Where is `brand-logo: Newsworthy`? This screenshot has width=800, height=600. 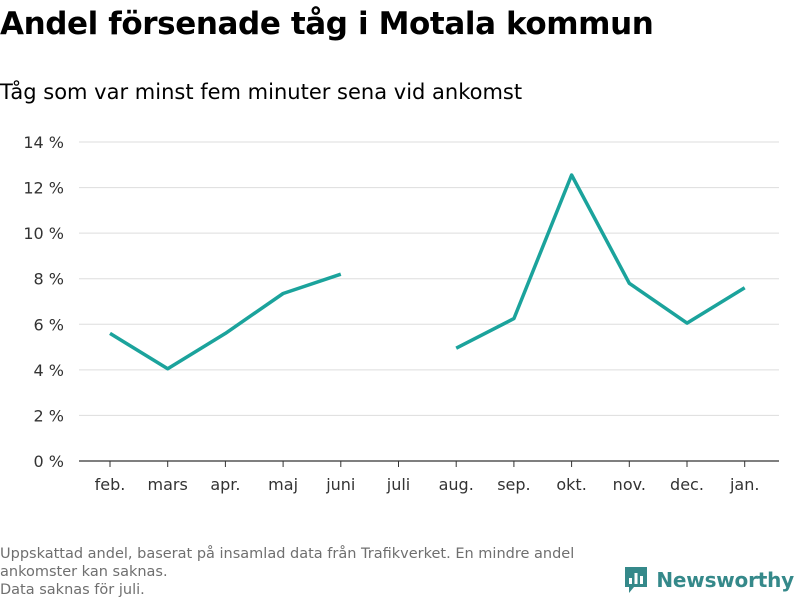 brand-logo: Newsworthy is located at coordinates (709, 580).